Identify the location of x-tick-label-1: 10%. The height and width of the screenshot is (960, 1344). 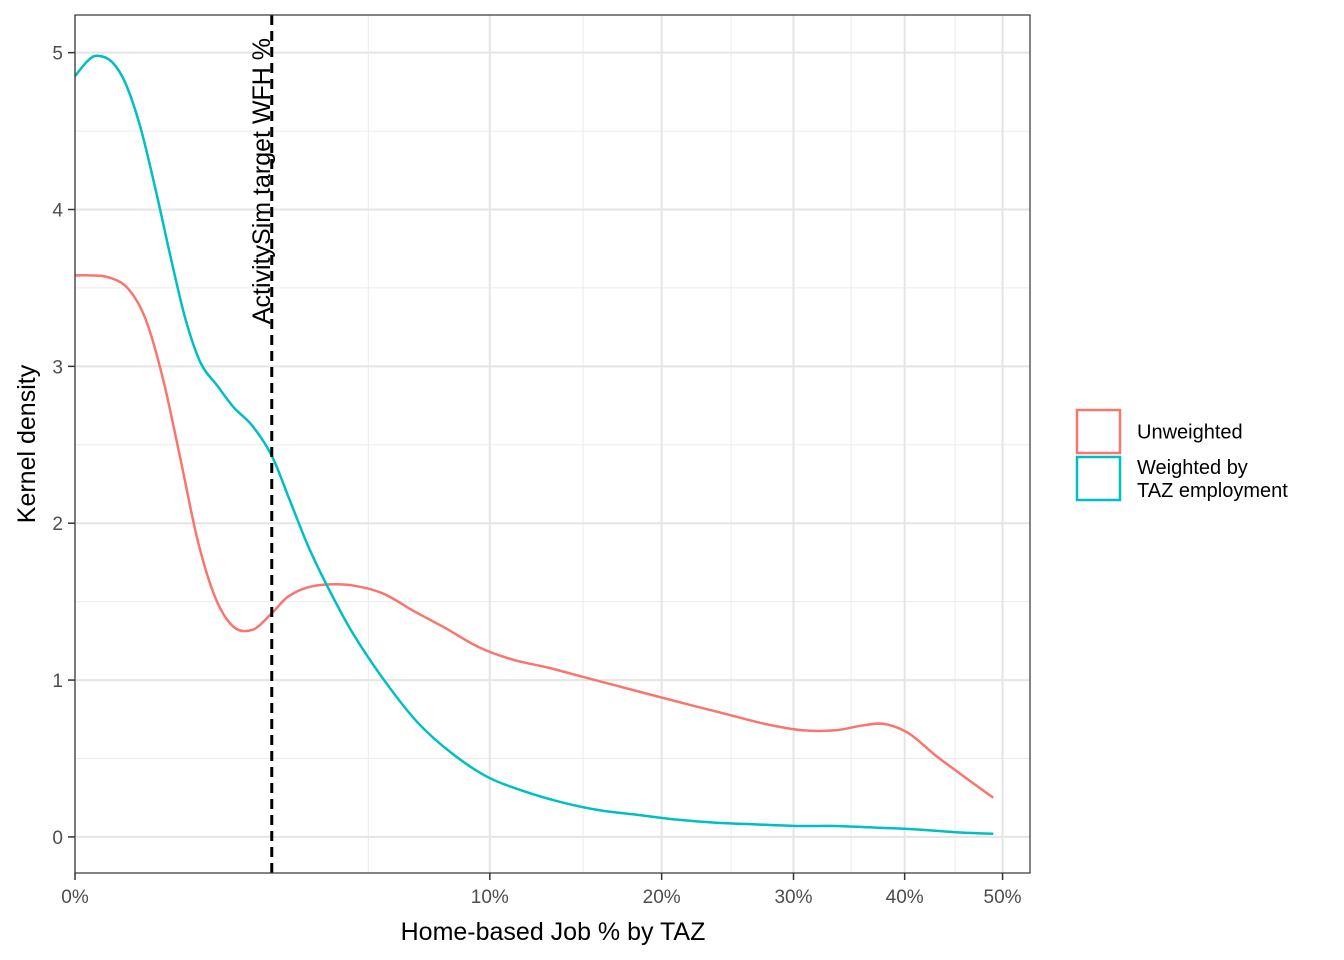
(490, 897).